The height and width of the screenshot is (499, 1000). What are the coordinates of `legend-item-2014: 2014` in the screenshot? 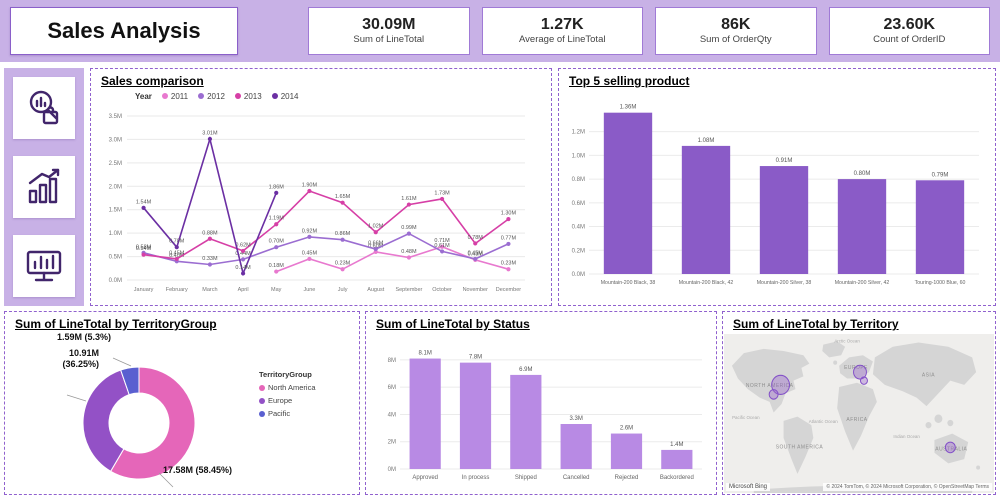 It's located at (285, 96).